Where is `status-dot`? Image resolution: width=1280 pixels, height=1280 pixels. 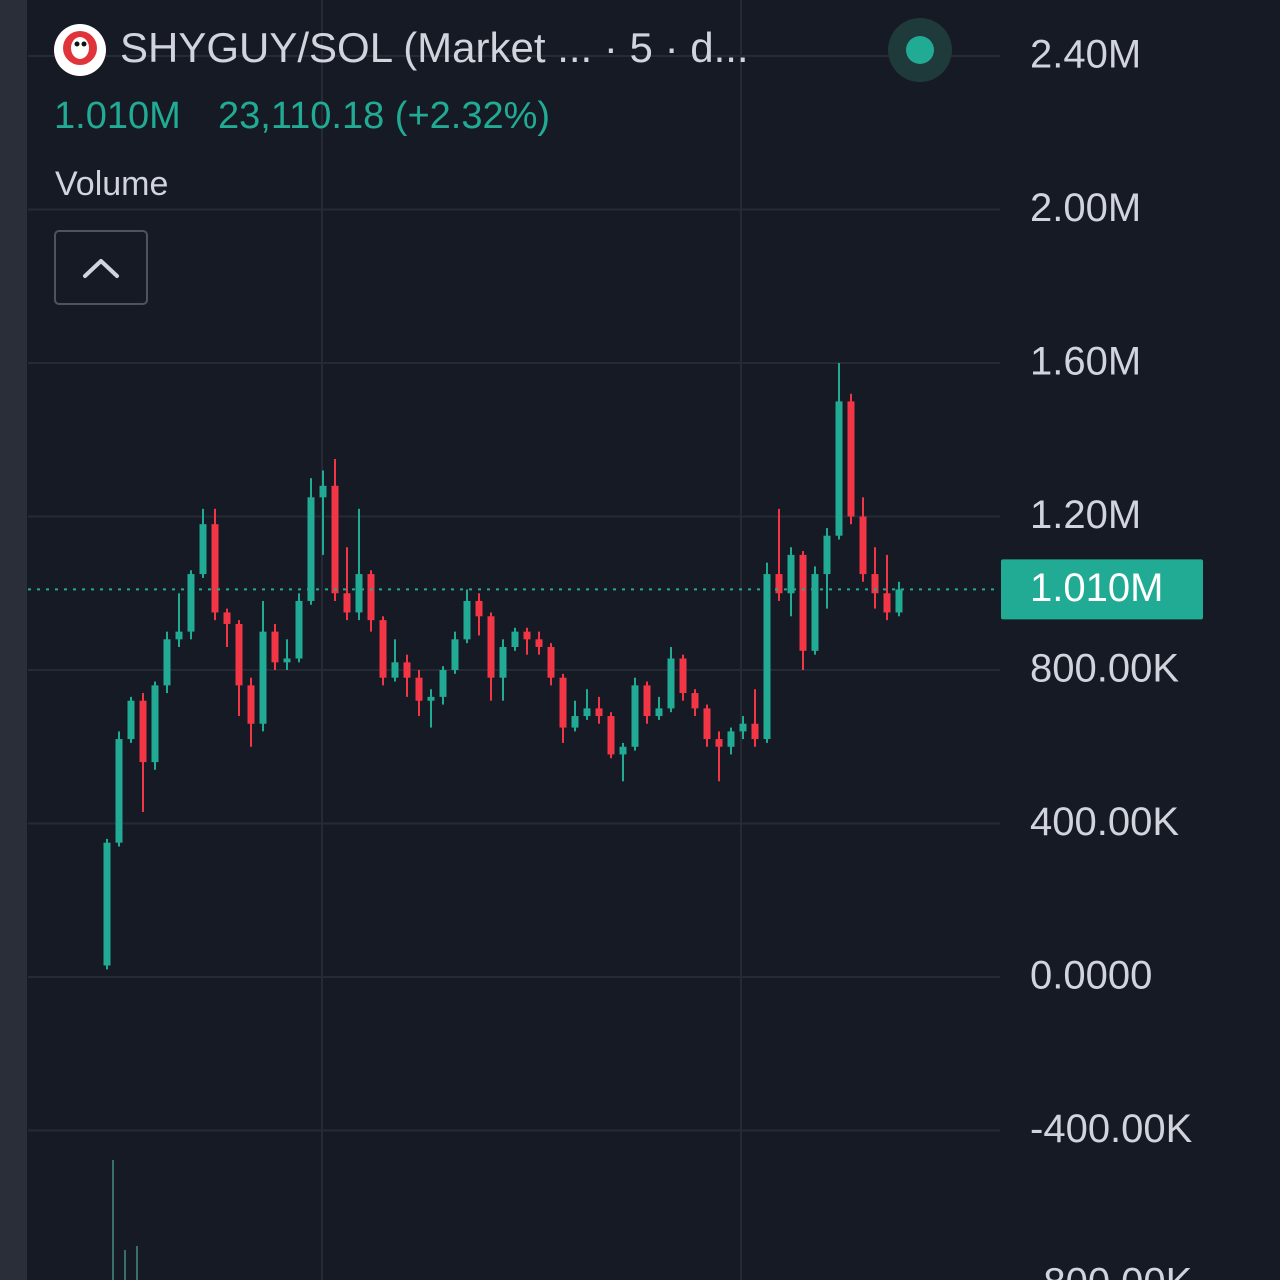
status-dot is located at coordinates (920, 50).